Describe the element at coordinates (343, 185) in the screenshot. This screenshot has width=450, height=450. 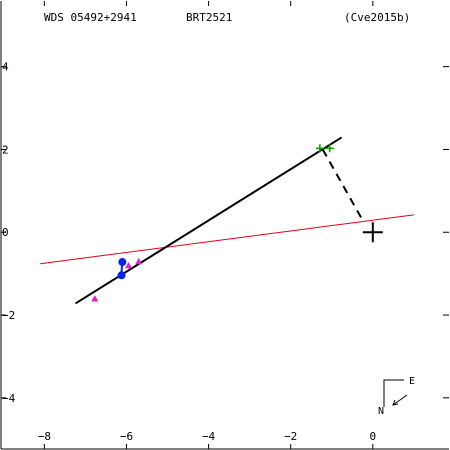
I see `periastron-link` at that location.